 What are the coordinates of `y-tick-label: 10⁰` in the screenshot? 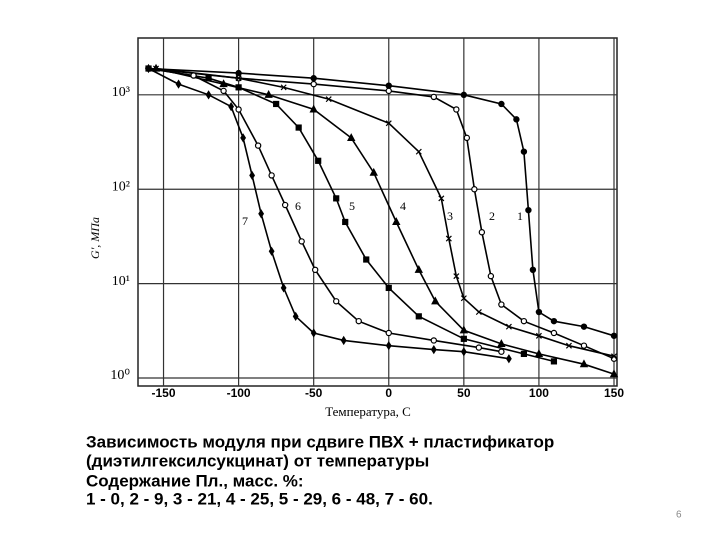 It's located at (120, 375).